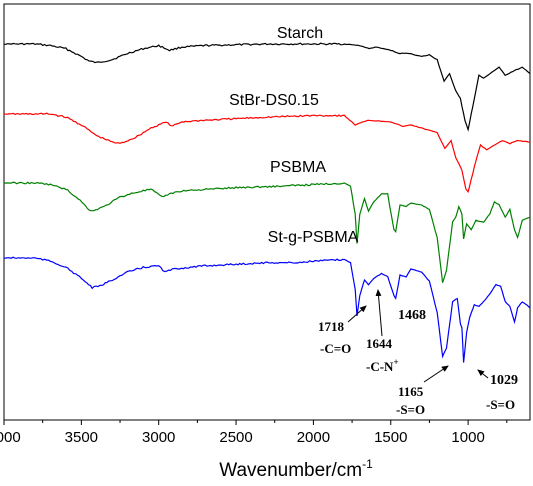 The height and width of the screenshot is (486, 533). What do you see at coordinates (296, 469) in the screenshot?
I see `x-axis-title: Wavenumber/cm-1` at bounding box center [296, 469].